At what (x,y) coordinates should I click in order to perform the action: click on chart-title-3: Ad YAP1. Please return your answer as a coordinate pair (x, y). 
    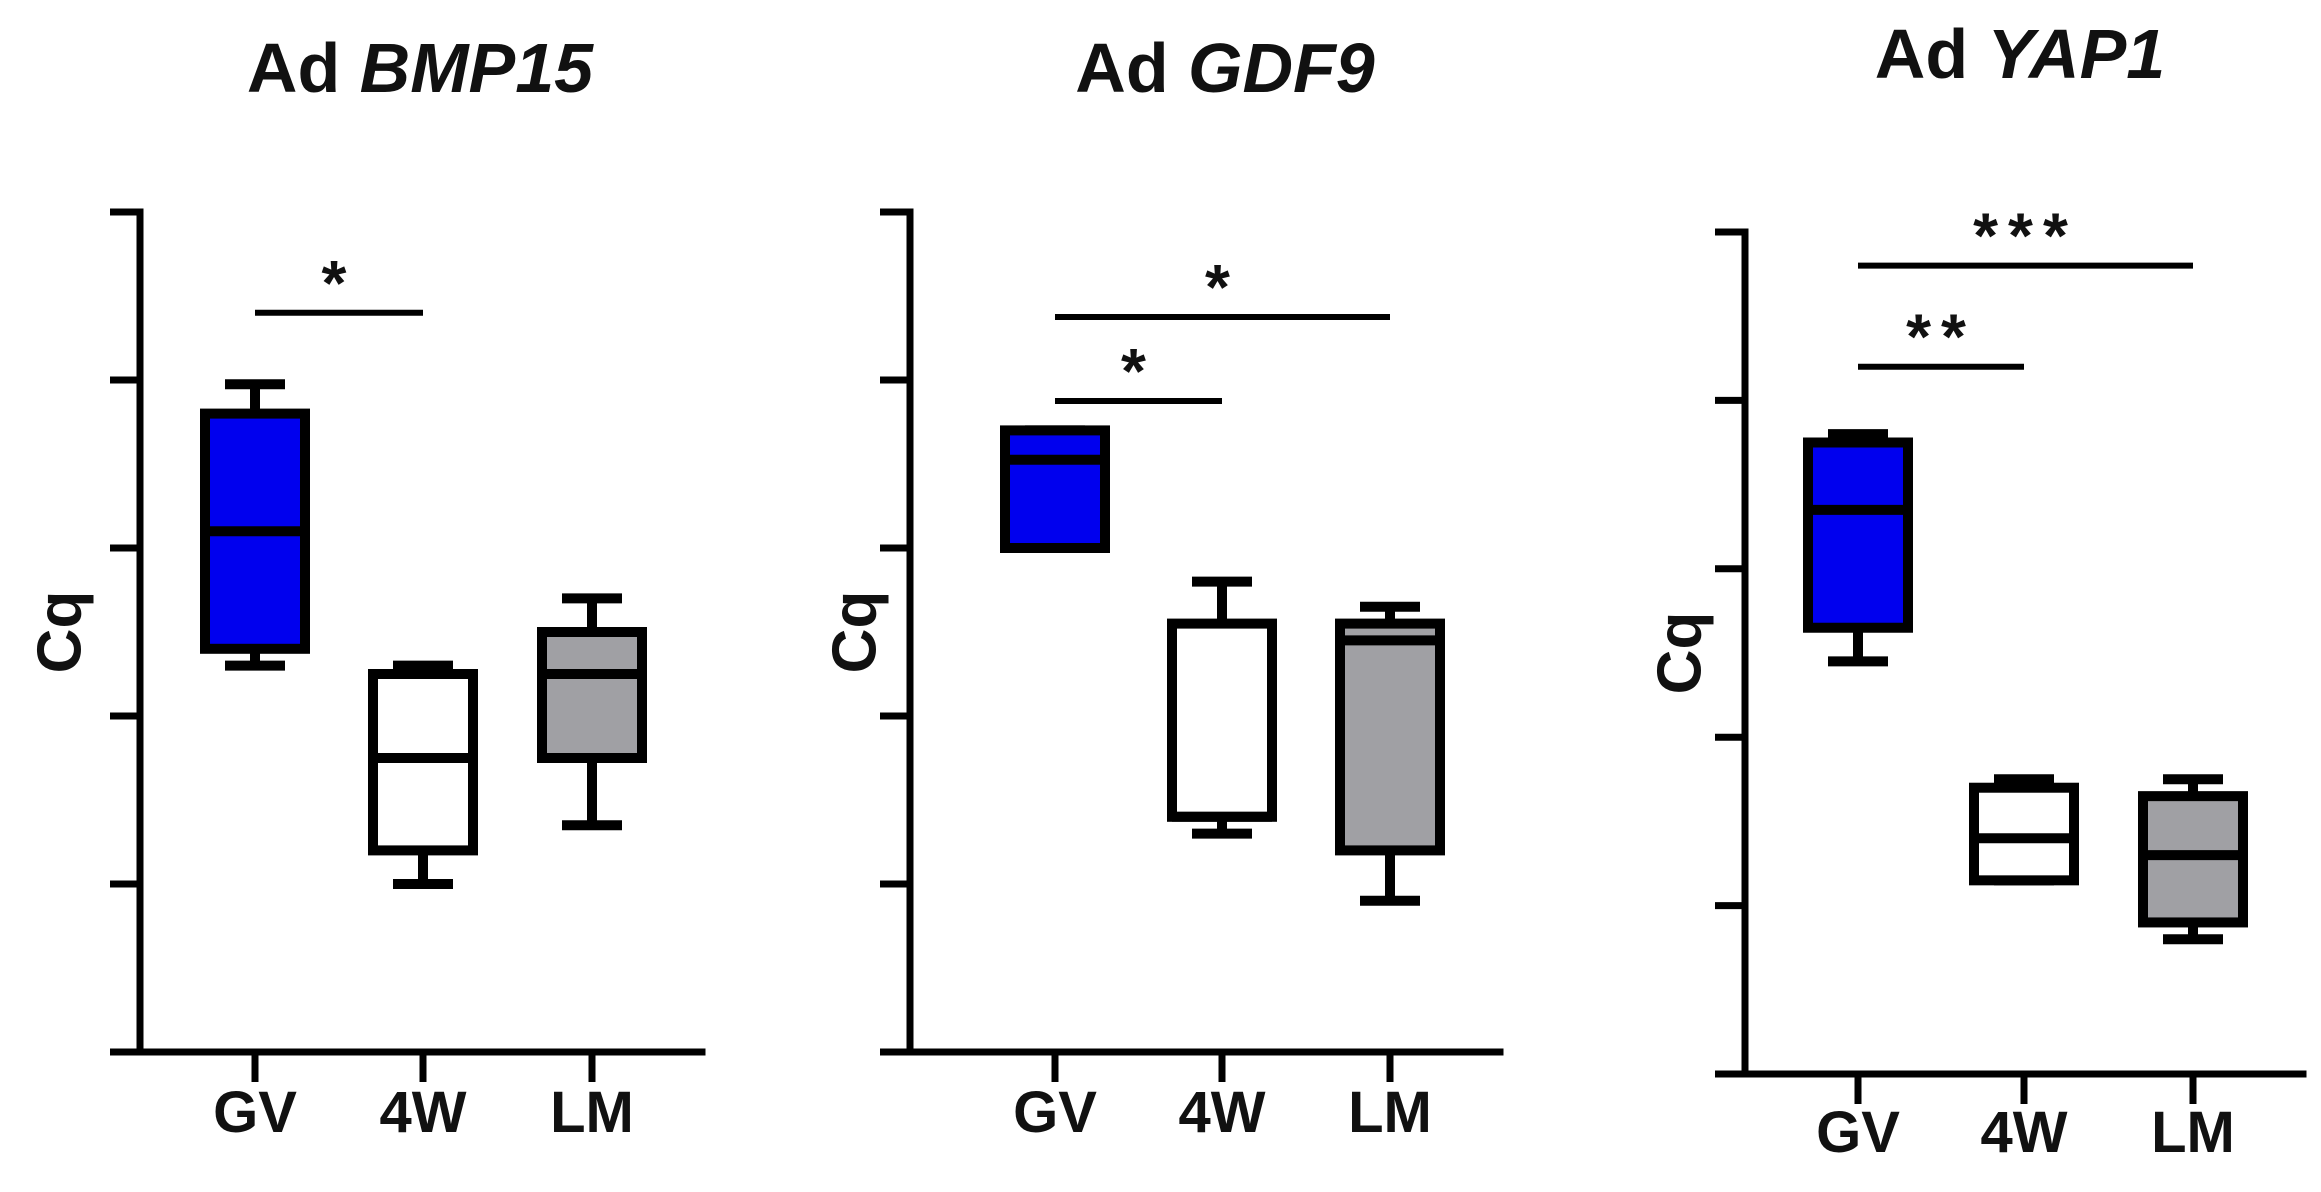
    Looking at the image, I should click on (2020, 54).